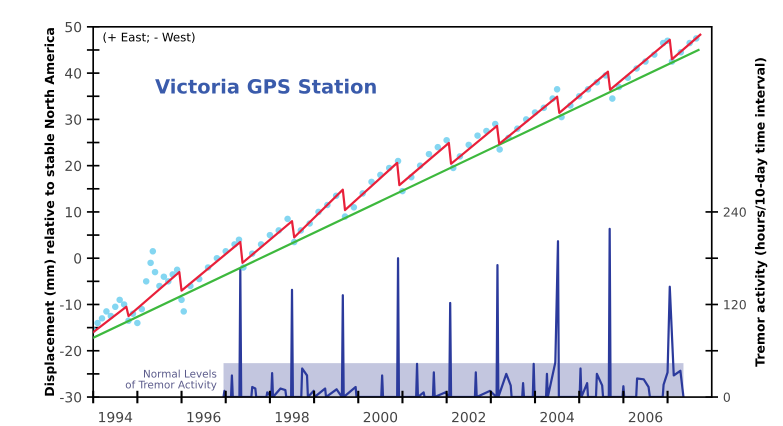 Image resolution: width=783 pixels, height=426 pixels. I want to click on y-tick-label: 40, so click(73, 73).